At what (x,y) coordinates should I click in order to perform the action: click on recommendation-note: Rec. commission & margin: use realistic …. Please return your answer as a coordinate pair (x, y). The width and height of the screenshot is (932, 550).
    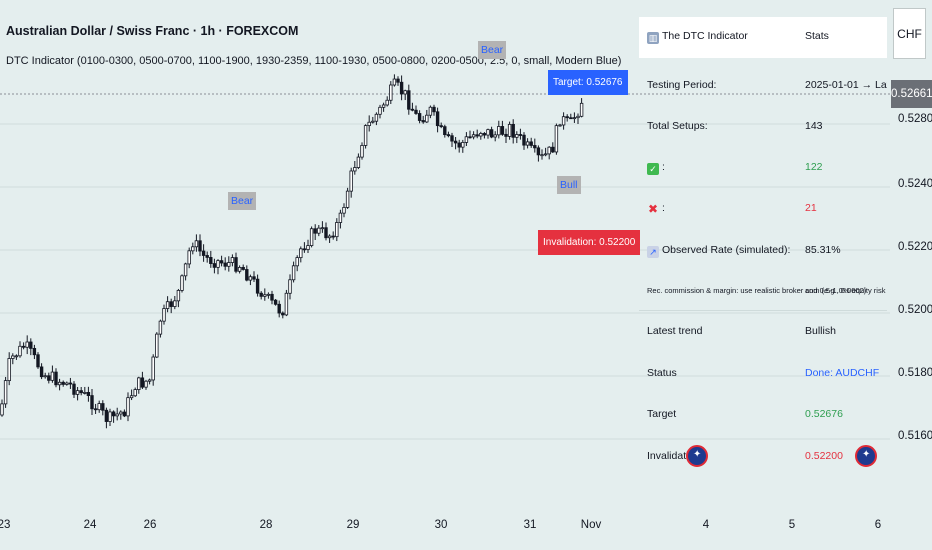
    Looking at the image, I should click on (757, 290).